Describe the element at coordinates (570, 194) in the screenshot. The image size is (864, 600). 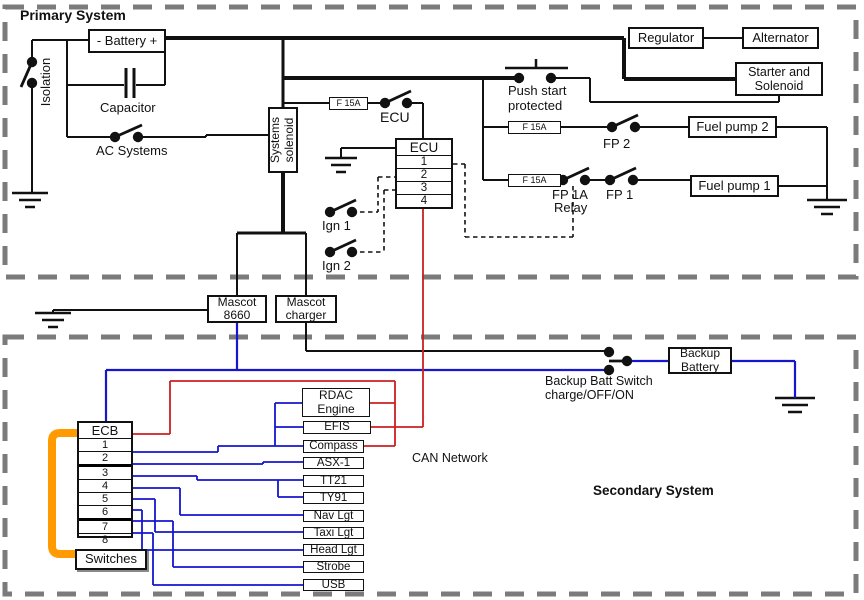
I see `fp1a-label: FP 1A` at that location.